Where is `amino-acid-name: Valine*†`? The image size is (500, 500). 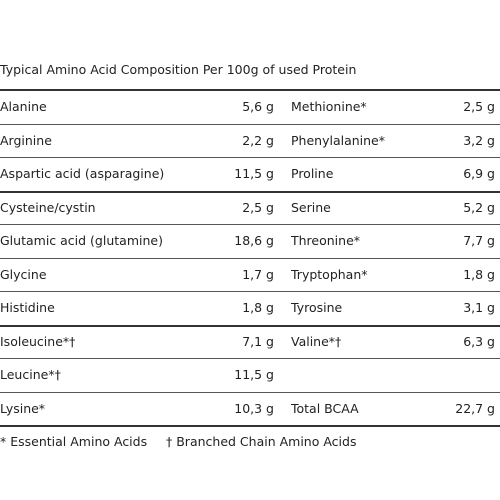
amino-acid-name: Valine*† is located at coordinates (316, 341).